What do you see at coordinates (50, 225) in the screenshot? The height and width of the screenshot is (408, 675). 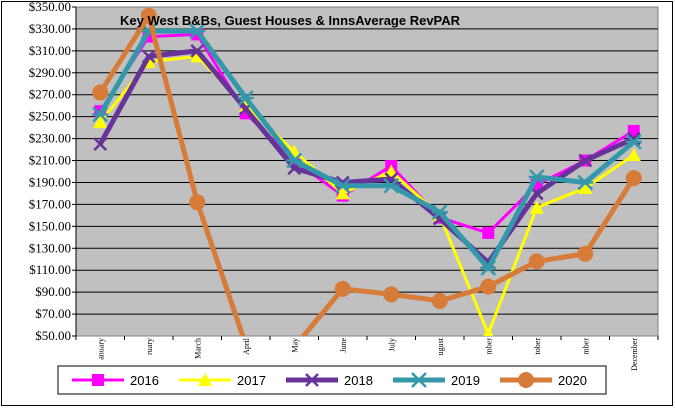 I see `y-tick-label: $150.00` at bounding box center [50, 225].